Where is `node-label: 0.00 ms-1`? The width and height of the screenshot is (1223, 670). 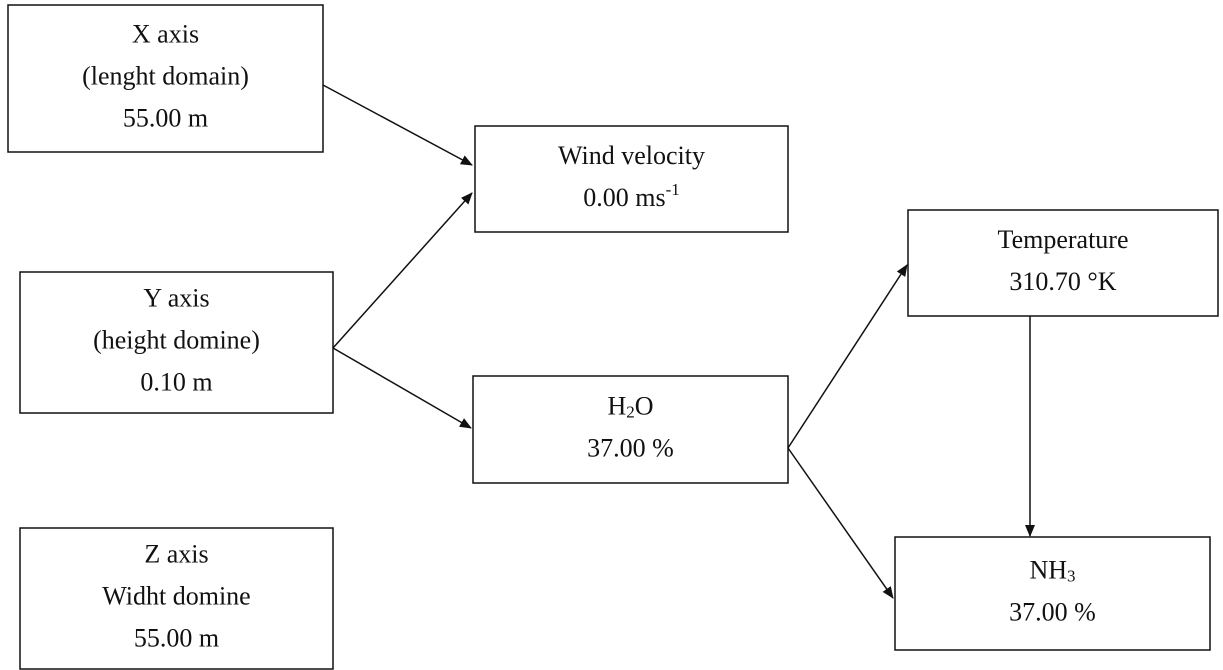 node-label: 0.00 ms-1 is located at coordinates (631, 196).